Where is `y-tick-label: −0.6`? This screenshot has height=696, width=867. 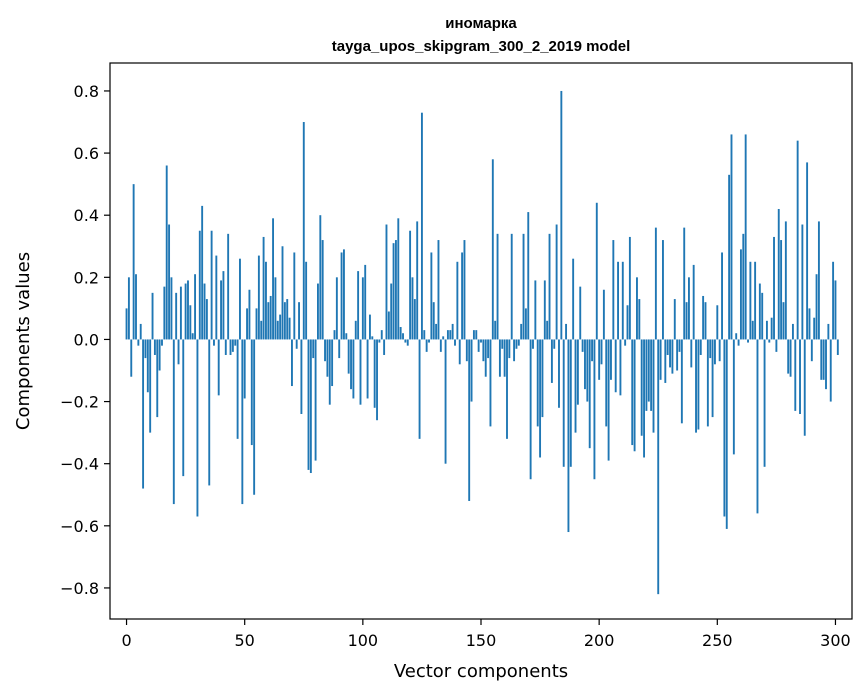
y-tick-label: −0.6 is located at coordinates (79, 526).